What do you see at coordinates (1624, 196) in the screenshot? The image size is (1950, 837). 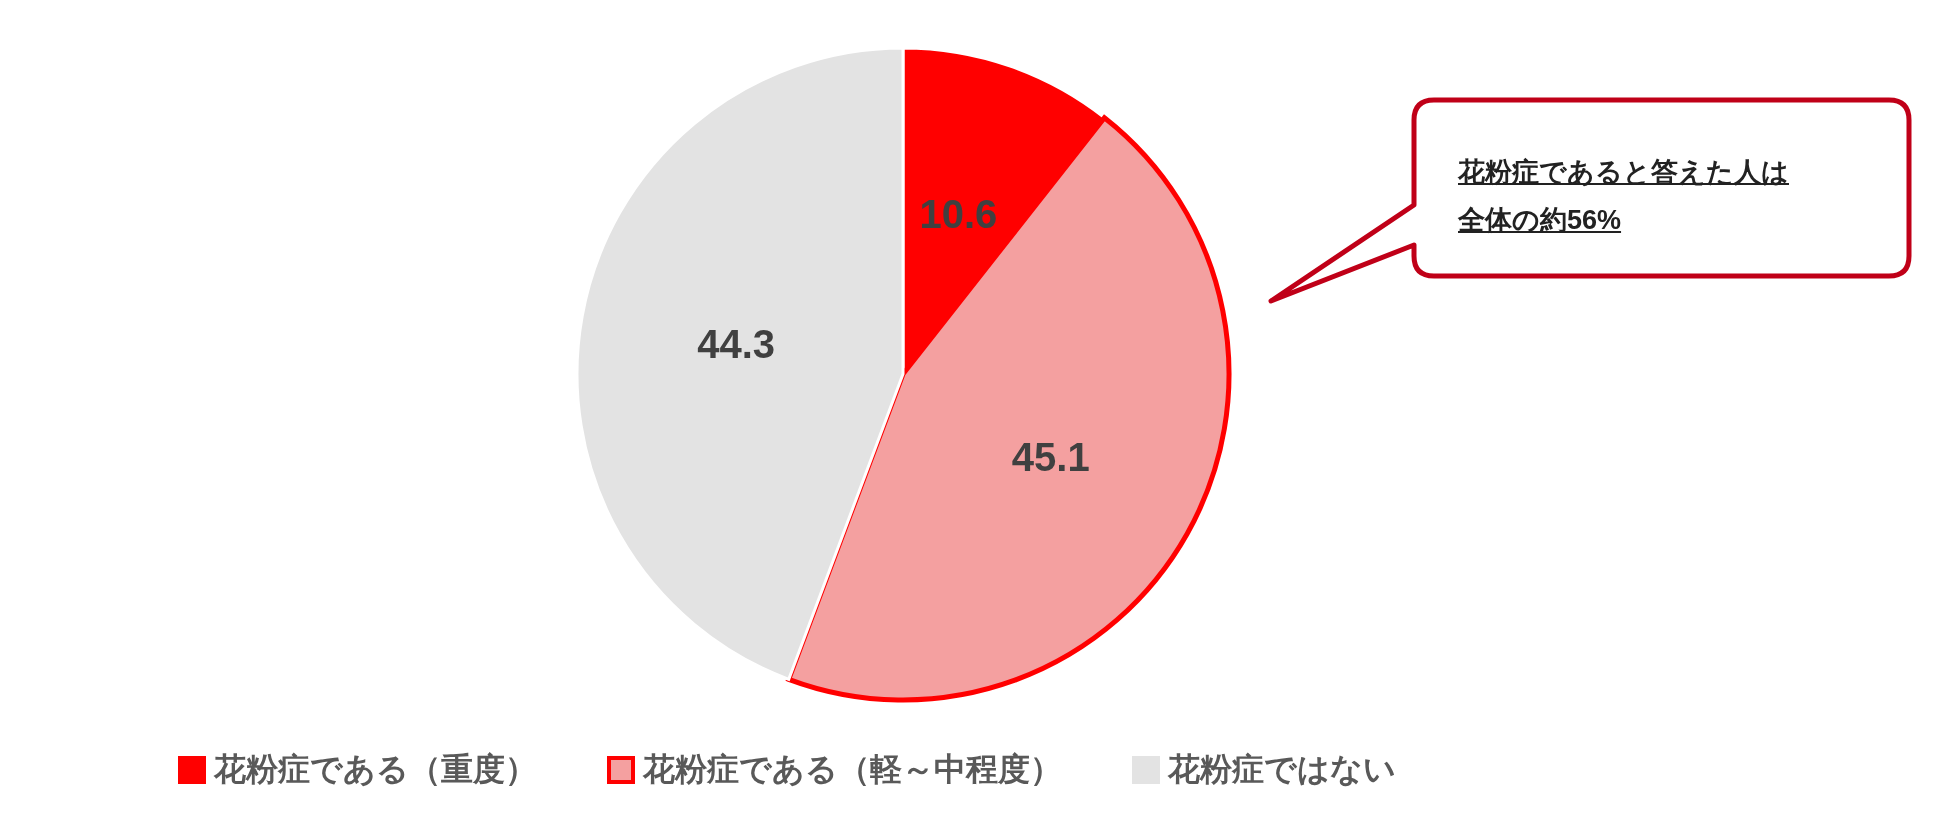 I see `text: 花粉症であると答えた人は全体の約56%` at bounding box center [1624, 196].